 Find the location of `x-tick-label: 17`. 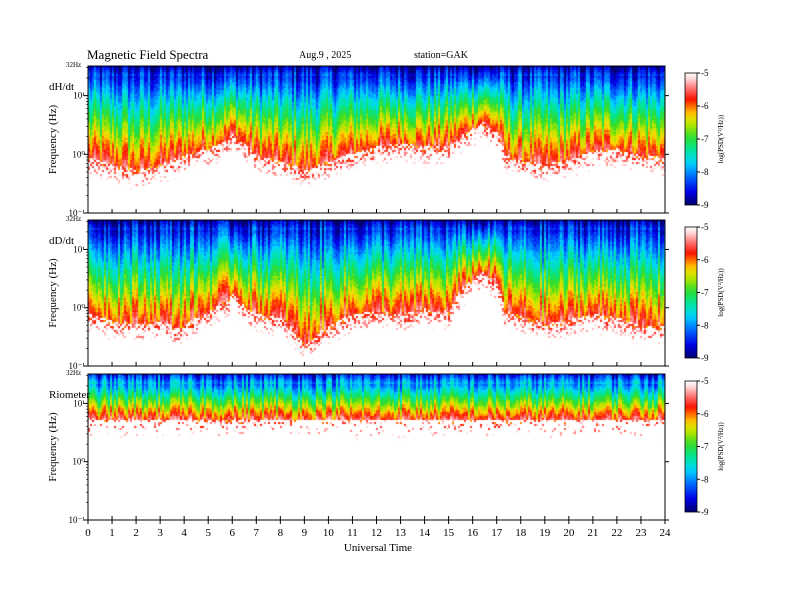

x-tick-label: 17 is located at coordinates (497, 533).